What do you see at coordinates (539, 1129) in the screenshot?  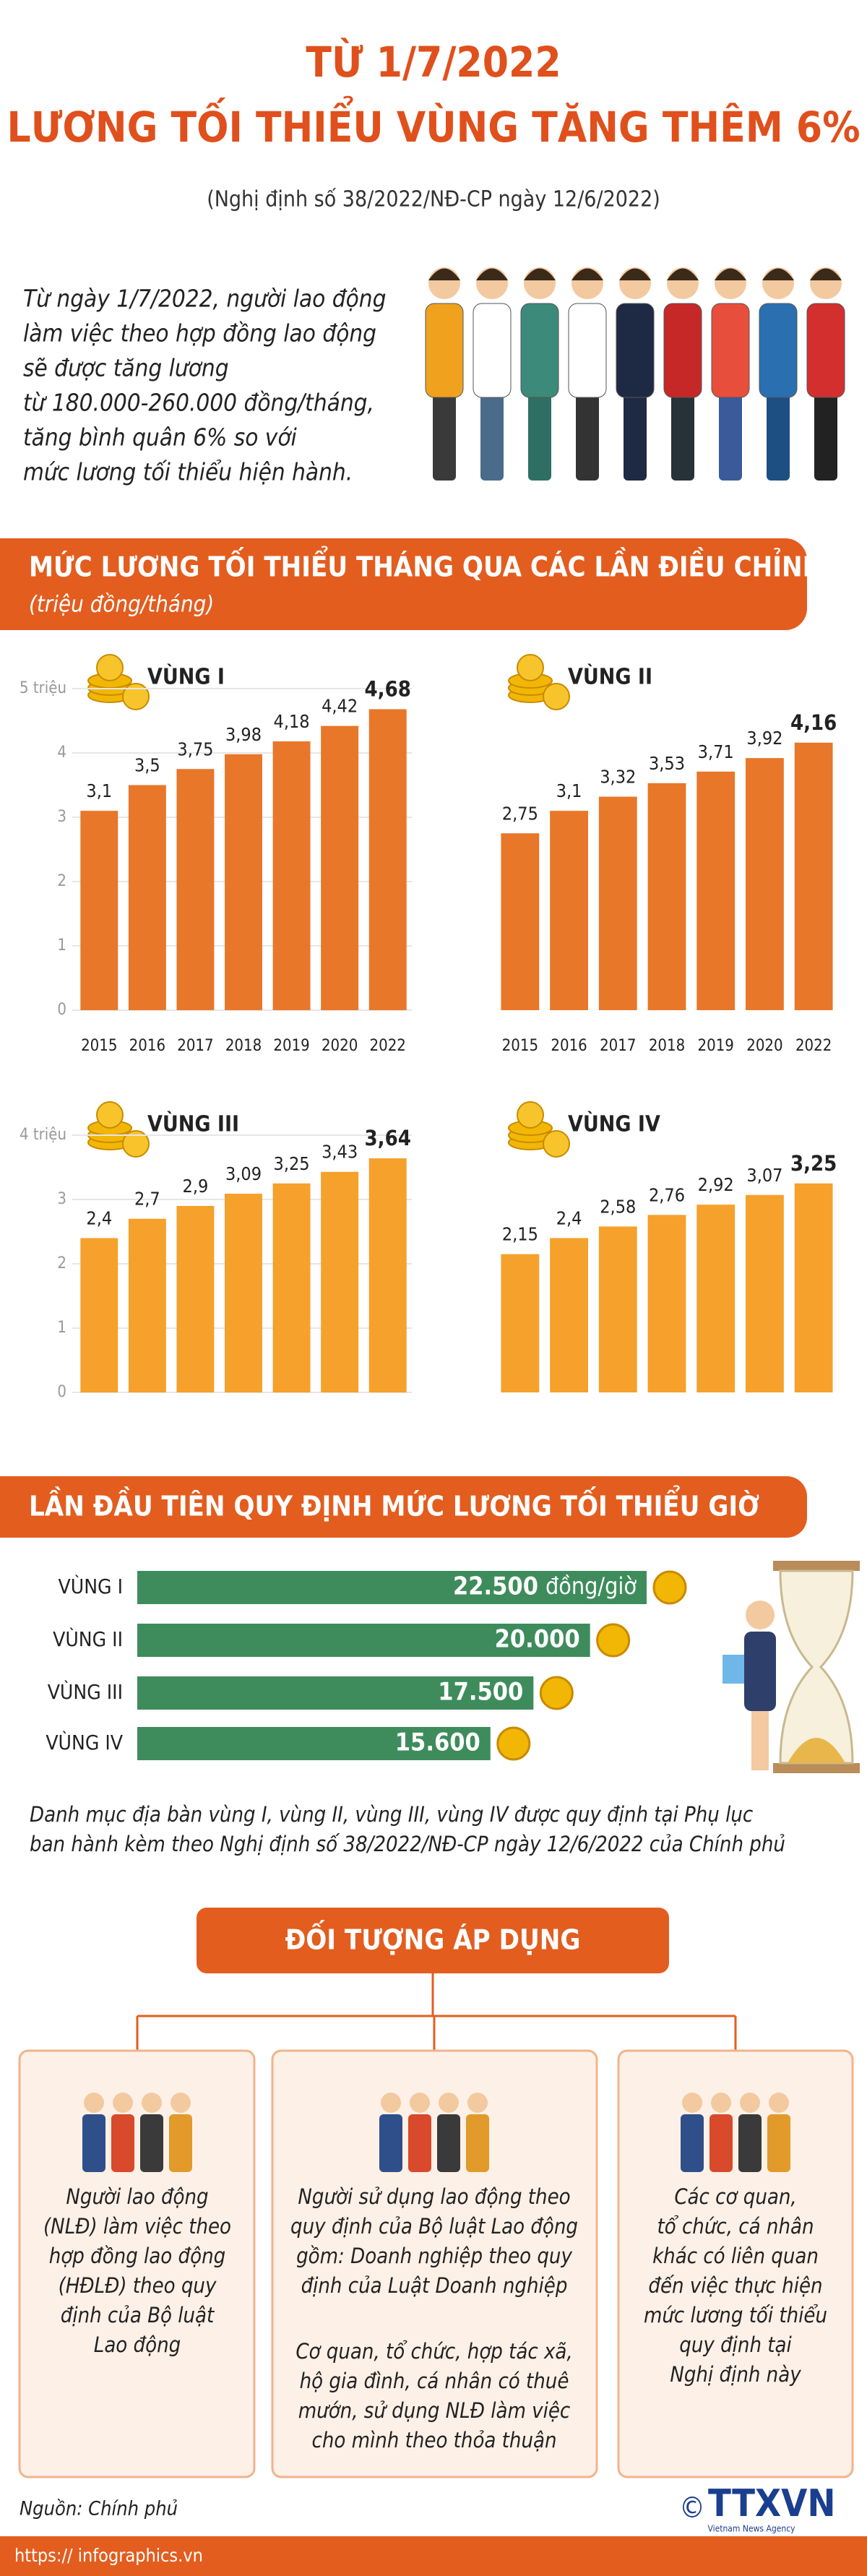 I see `coin-icon` at bounding box center [539, 1129].